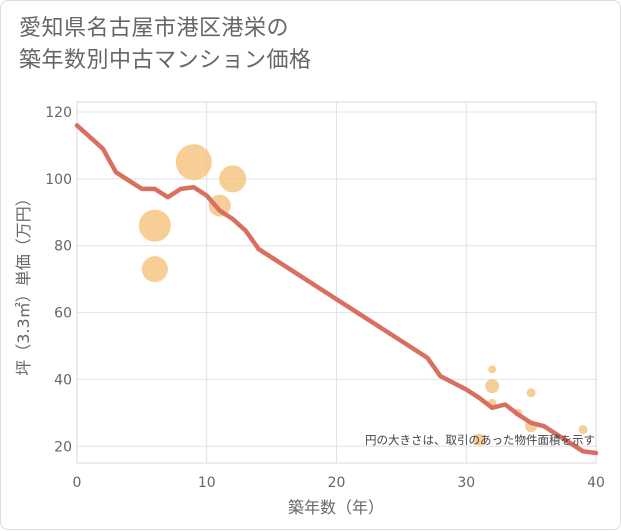  I want to click on size-note: 円の大きさは、取引のあった物件面積を示す, so click(480, 440).